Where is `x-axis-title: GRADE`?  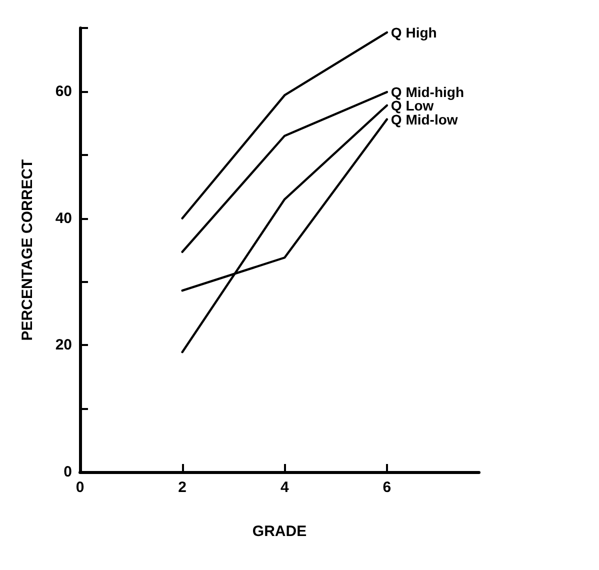
x-axis-title: GRADE is located at coordinates (279, 531).